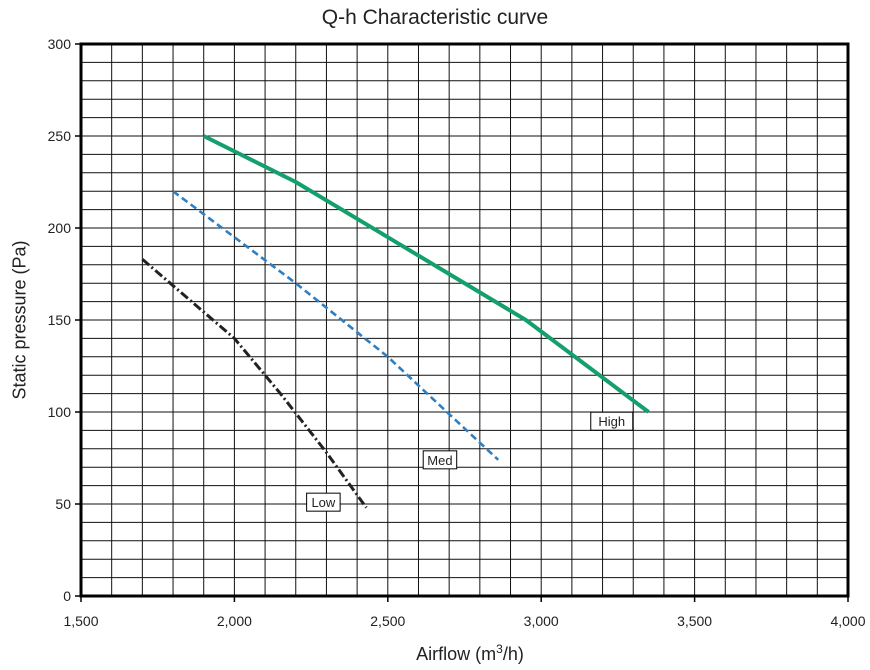 The width and height of the screenshot is (870, 670). What do you see at coordinates (60, 320) in the screenshot?
I see `y-tick-label: 150` at bounding box center [60, 320].